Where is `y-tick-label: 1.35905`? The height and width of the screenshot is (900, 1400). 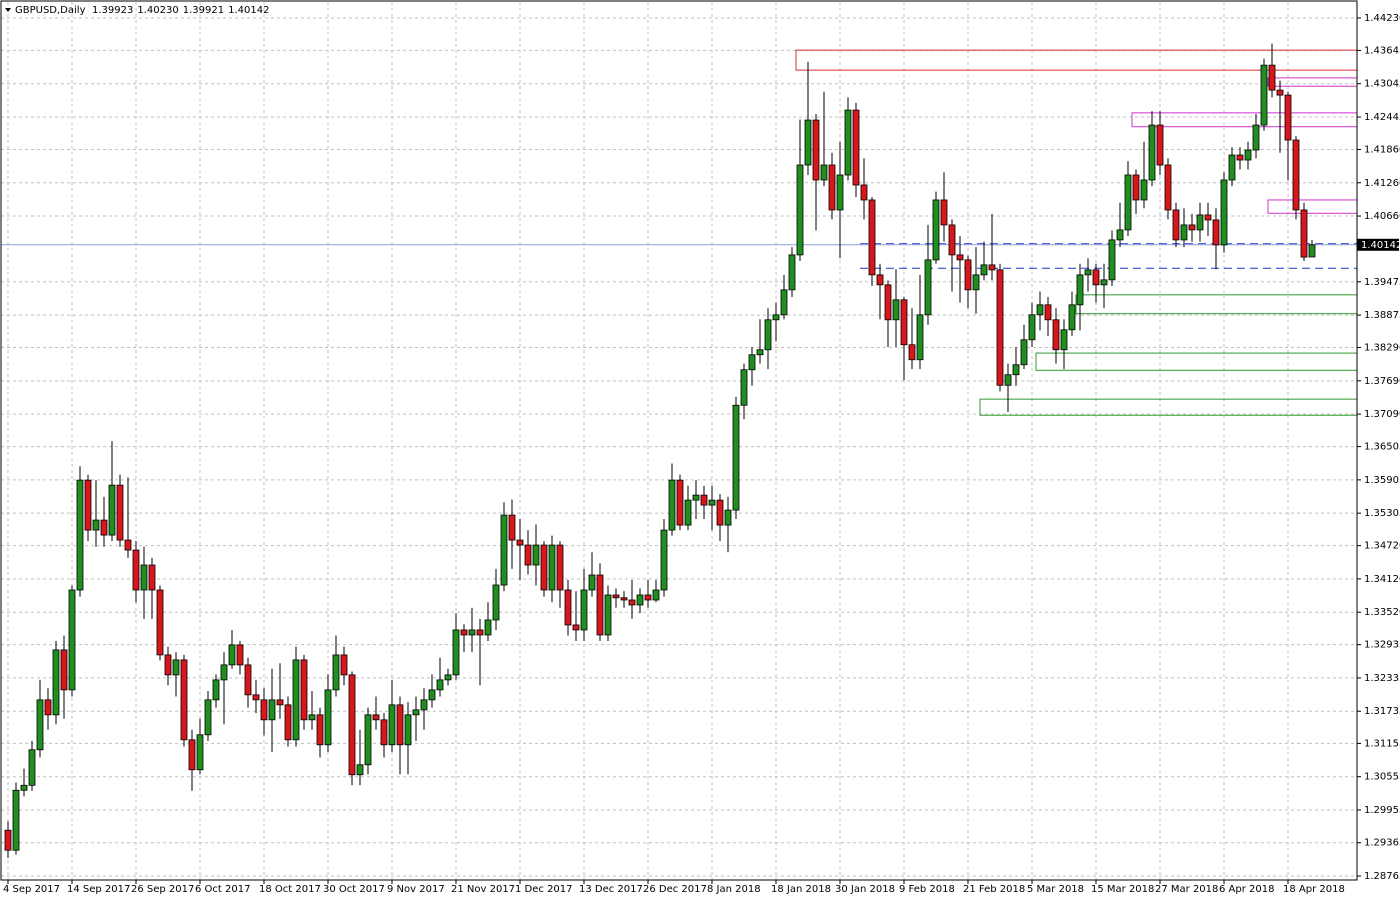
y-tick-label: 1.35905 is located at coordinates (1382, 480).